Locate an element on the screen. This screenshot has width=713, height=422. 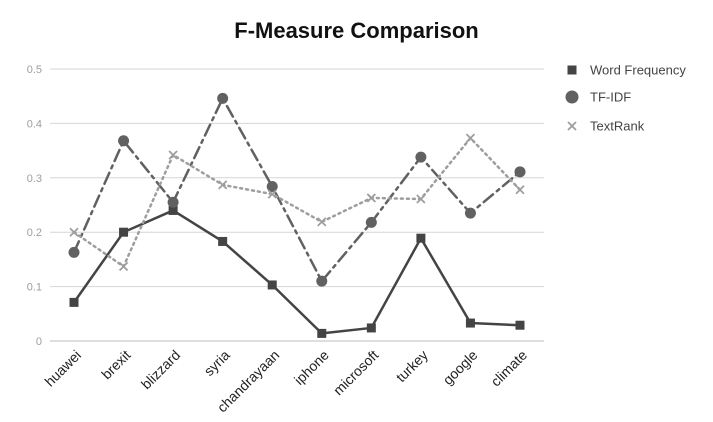
y-tick-label: 0.5 is located at coordinates (34, 70).